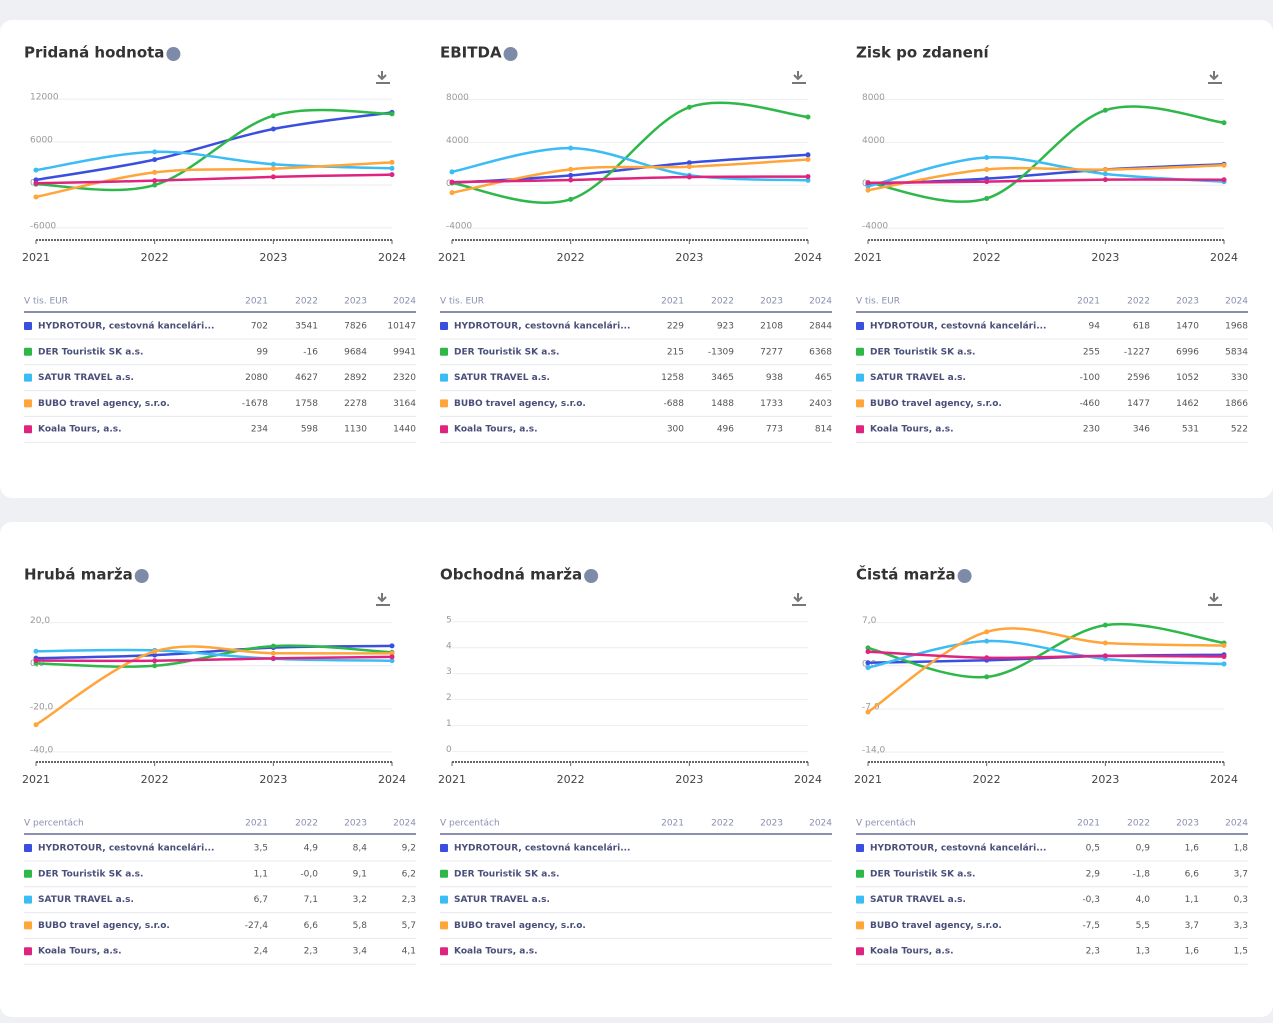 Image resolution: width=1273 pixels, height=1023 pixels. I want to click on table-value: 531, so click(1190, 430).